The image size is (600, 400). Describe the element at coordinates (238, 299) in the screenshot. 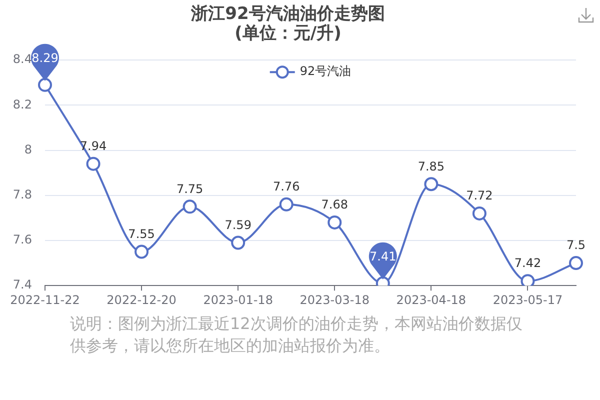

I see `x-tick-label: 2023-01-18` at that location.